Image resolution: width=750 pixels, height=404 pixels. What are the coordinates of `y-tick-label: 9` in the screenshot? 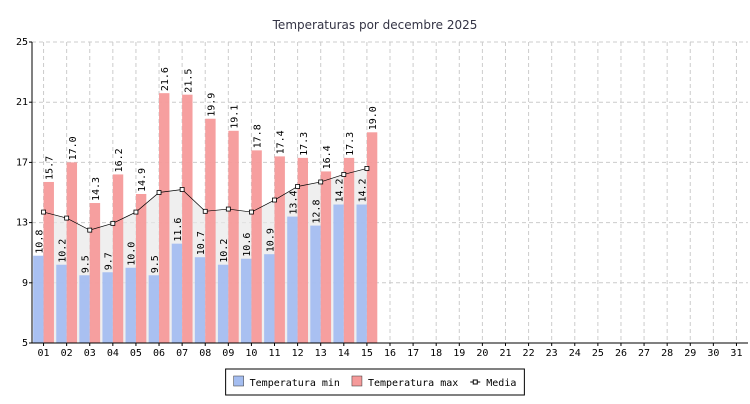 It's located at (25, 283).